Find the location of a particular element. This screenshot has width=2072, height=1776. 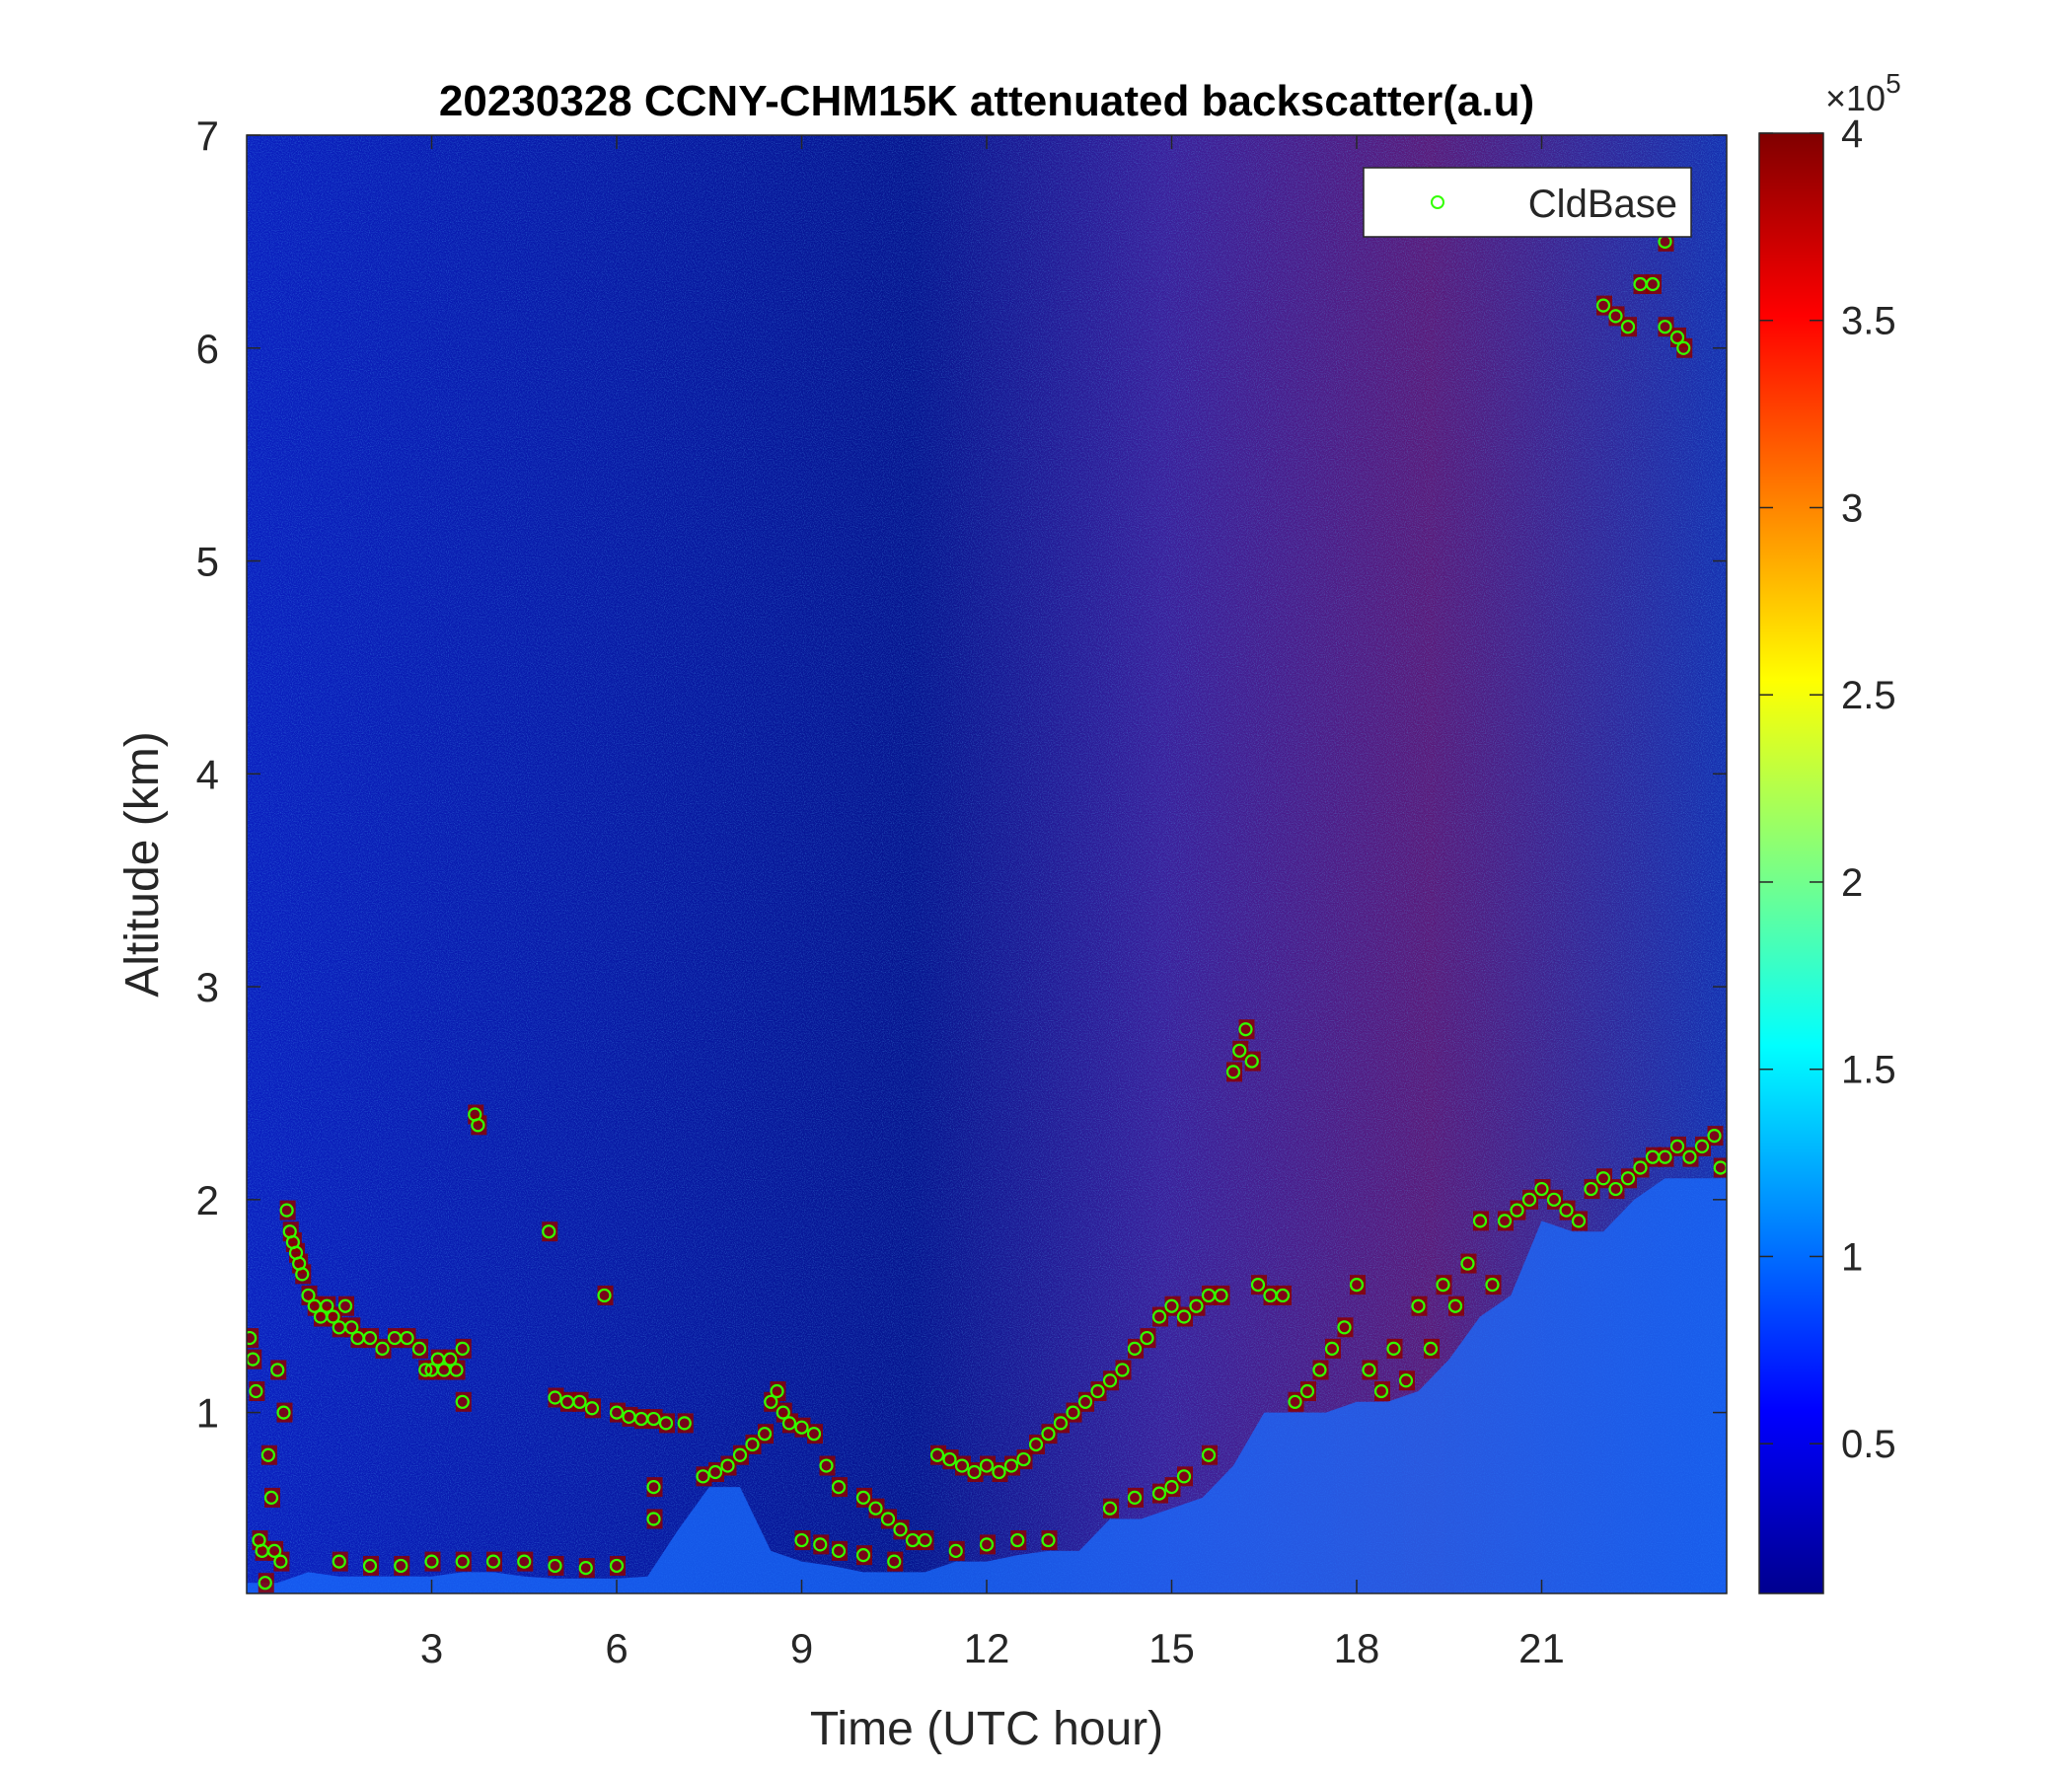

x-tick-label-4: 15 is located at coordinates (1172, 1648).